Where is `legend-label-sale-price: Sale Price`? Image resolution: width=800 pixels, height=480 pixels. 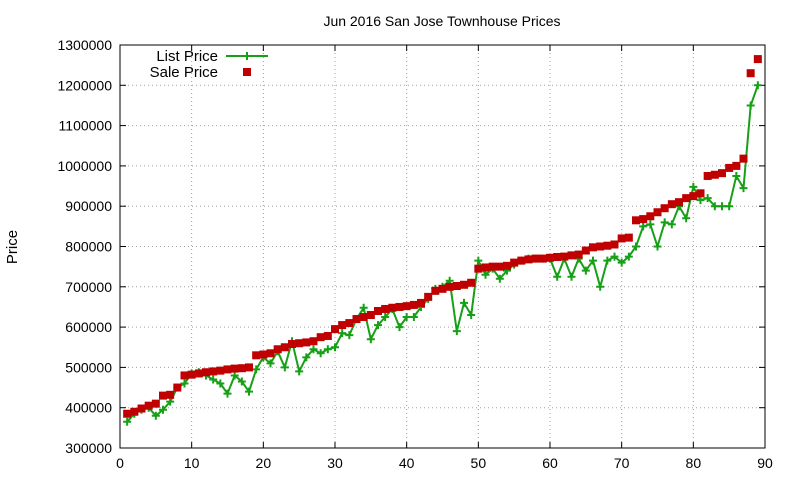
legend-label-sale-price: Sale Price is located at coordinates (184, 72).